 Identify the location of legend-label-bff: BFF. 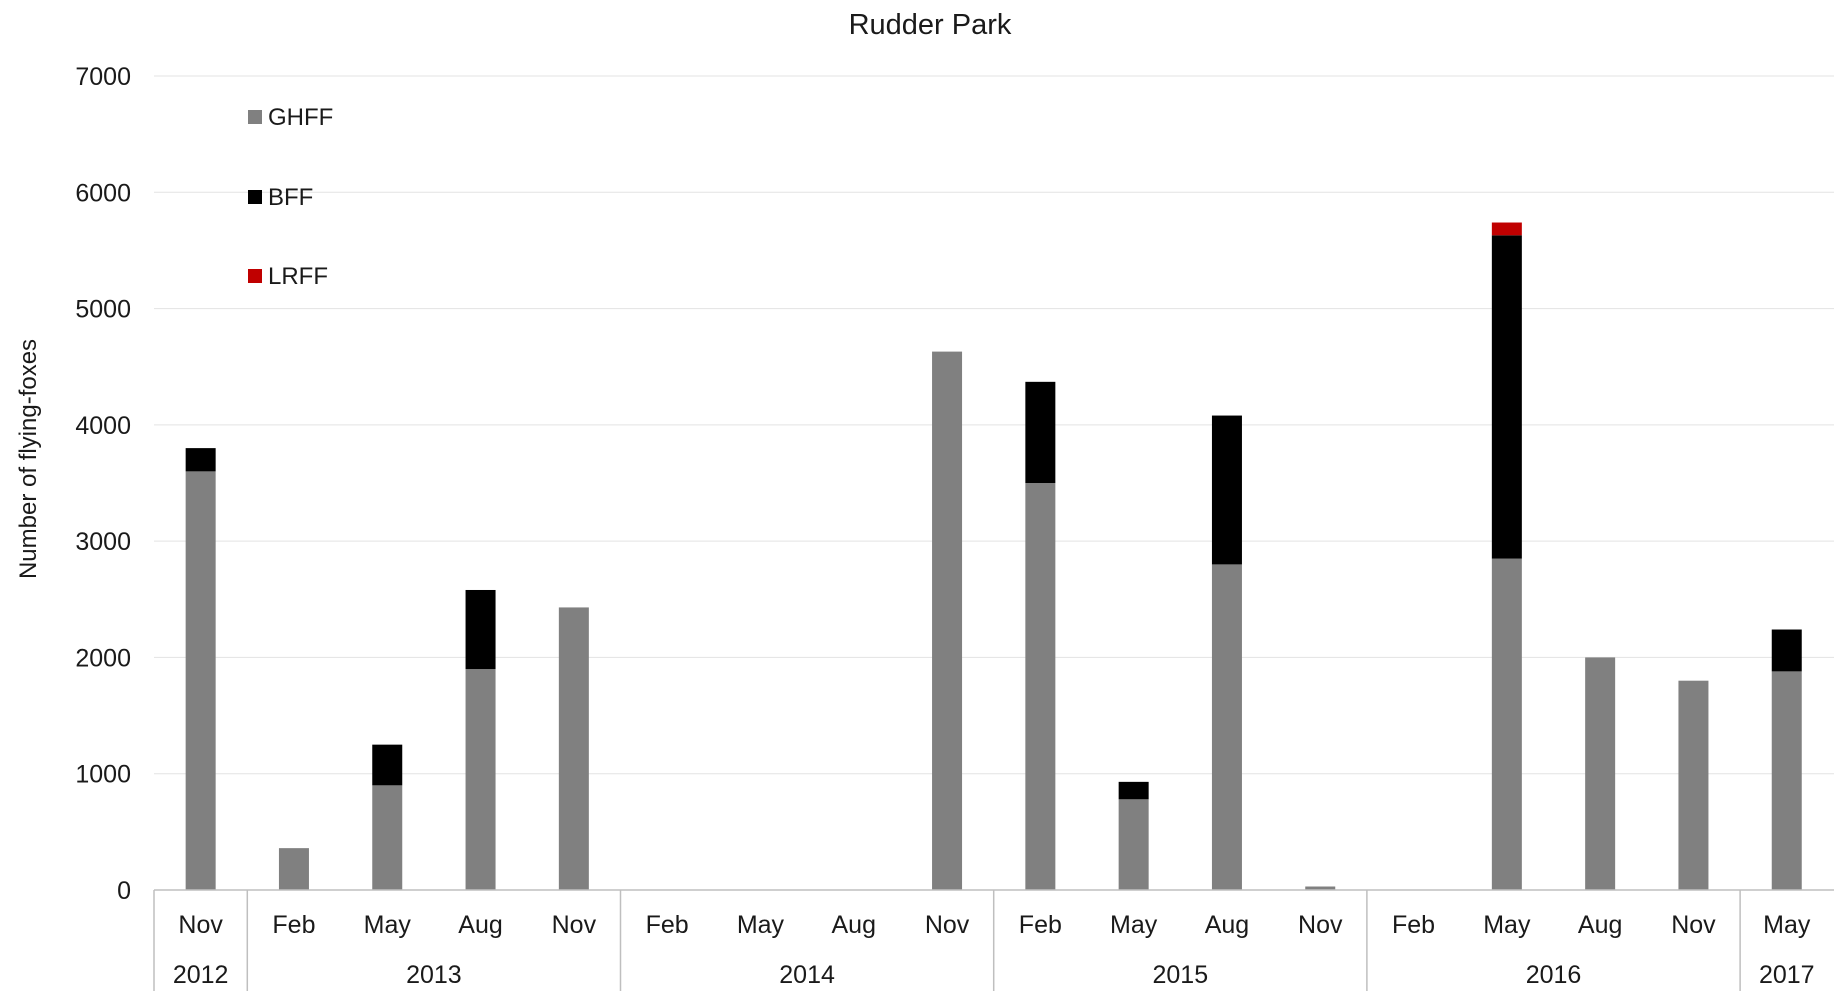
(290, 197).